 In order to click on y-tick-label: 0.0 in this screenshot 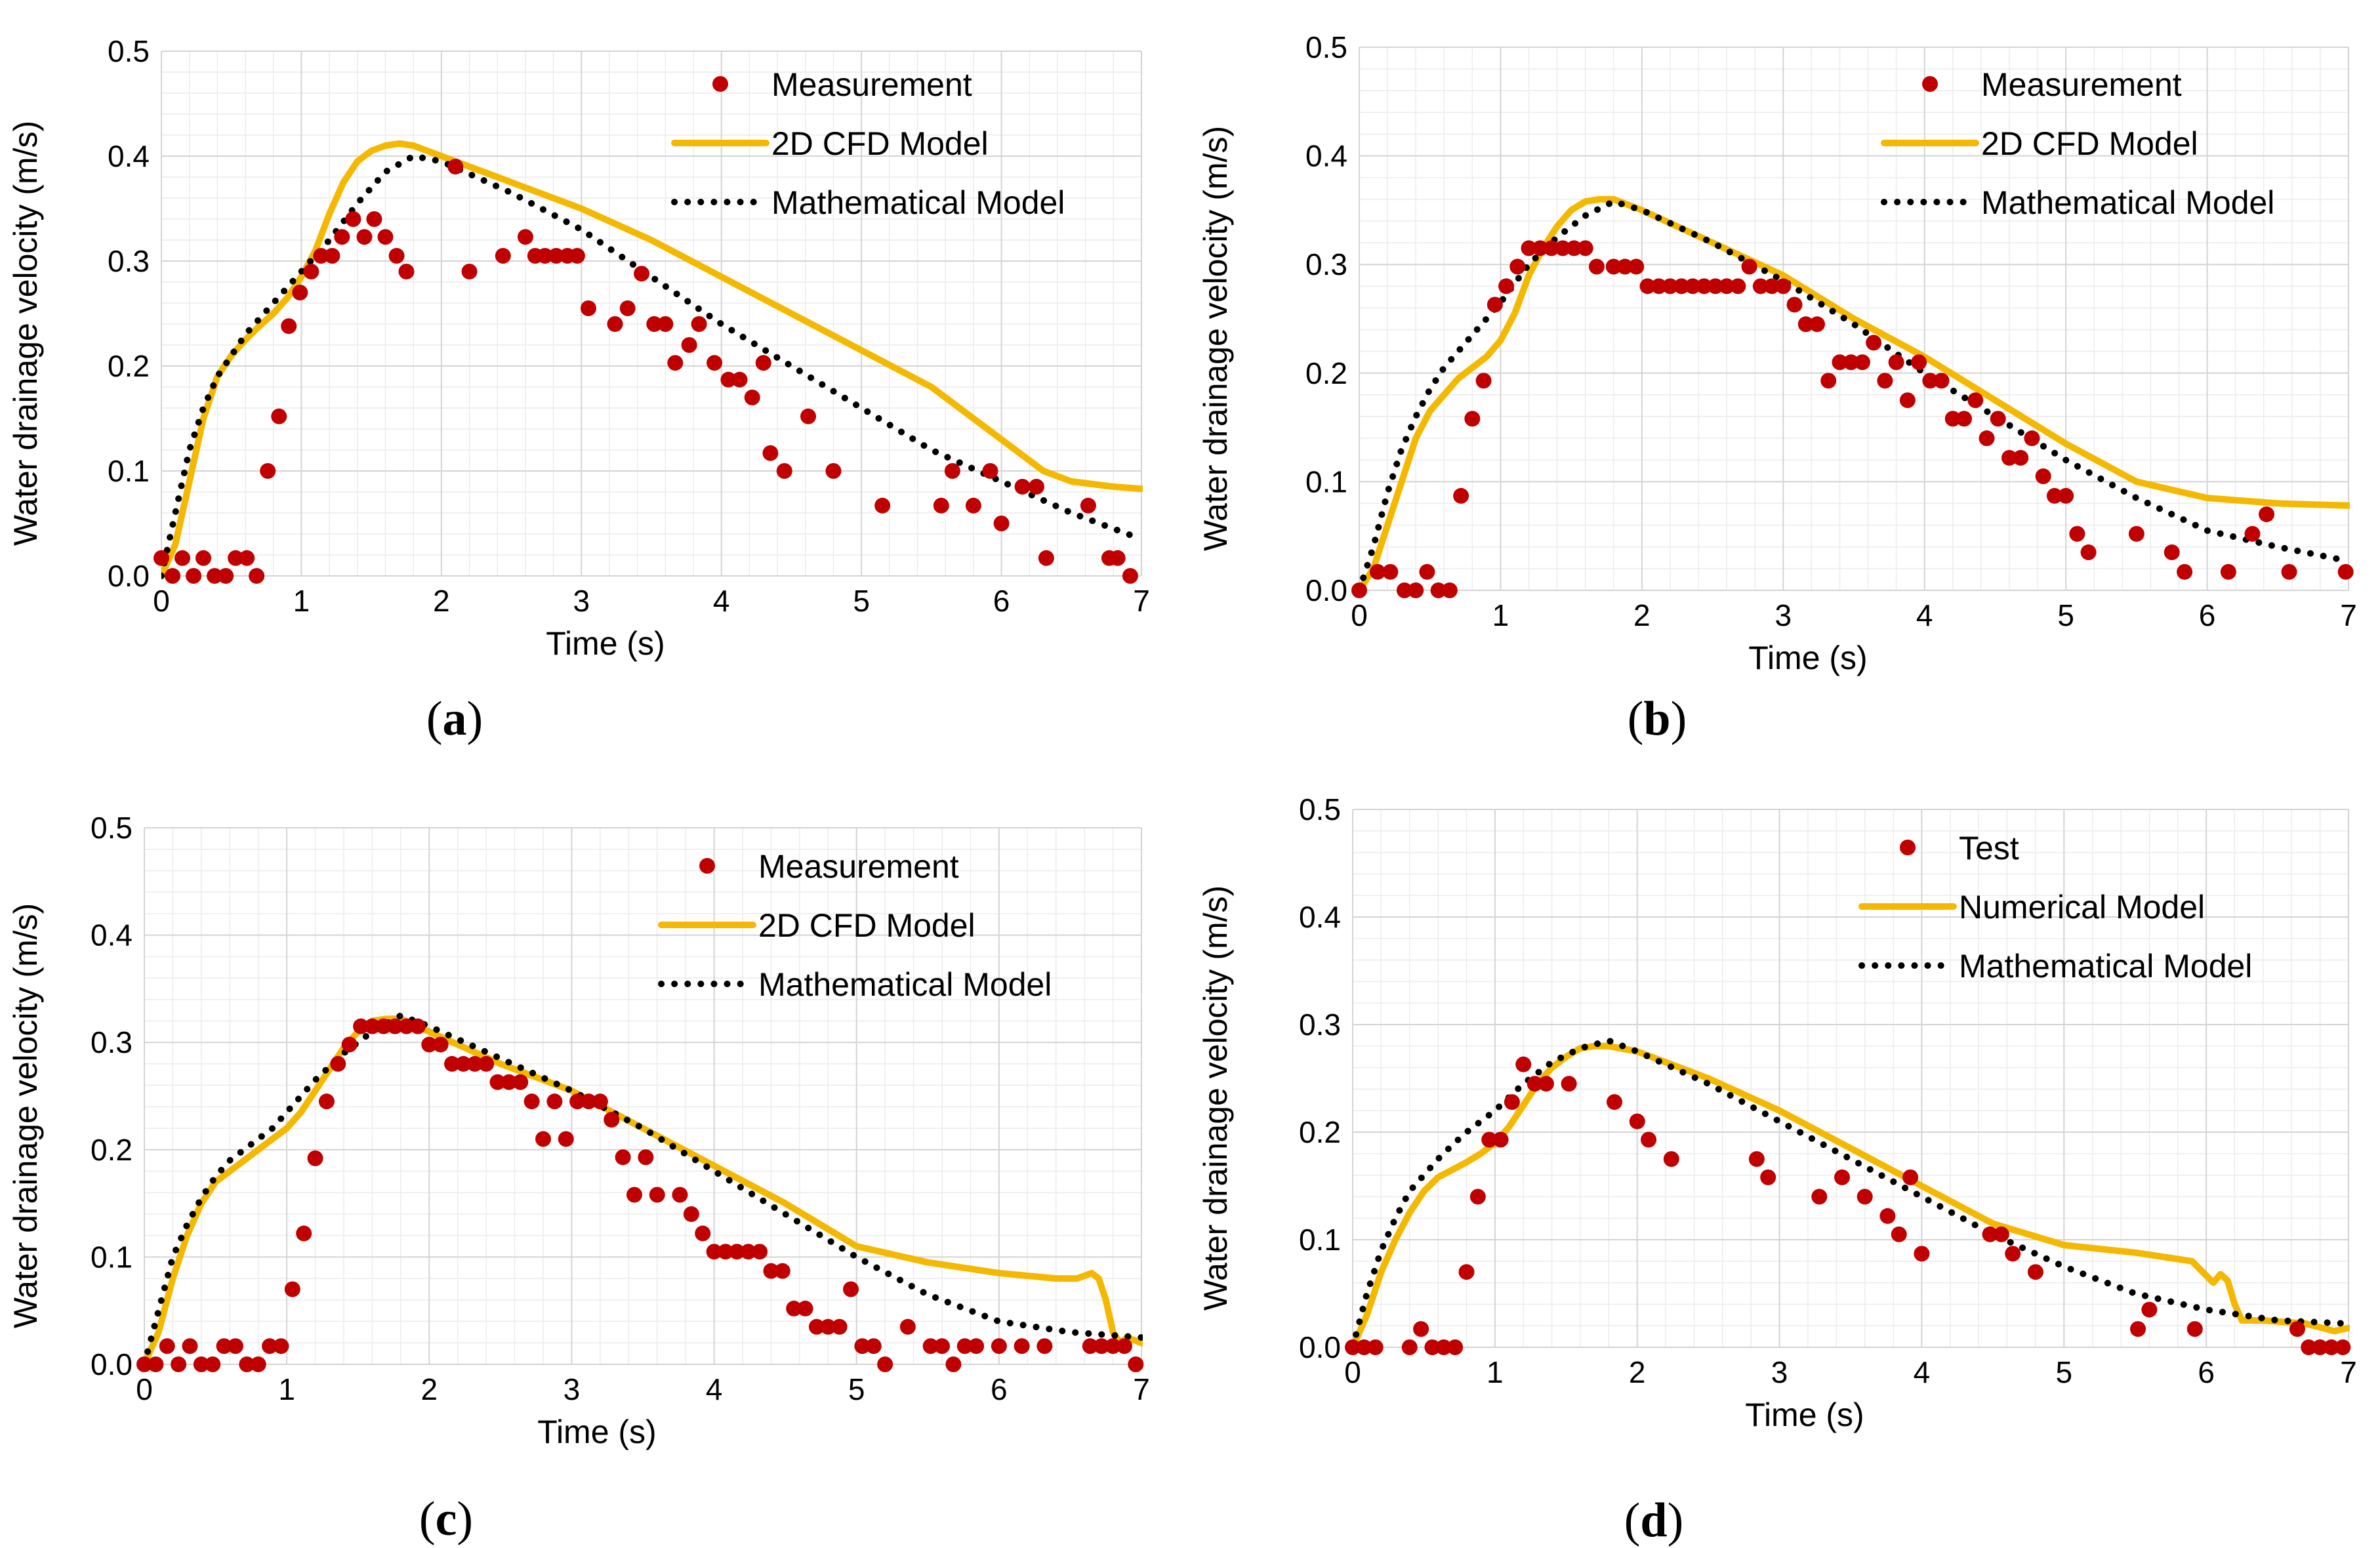, I will do `click(129, 576)`.